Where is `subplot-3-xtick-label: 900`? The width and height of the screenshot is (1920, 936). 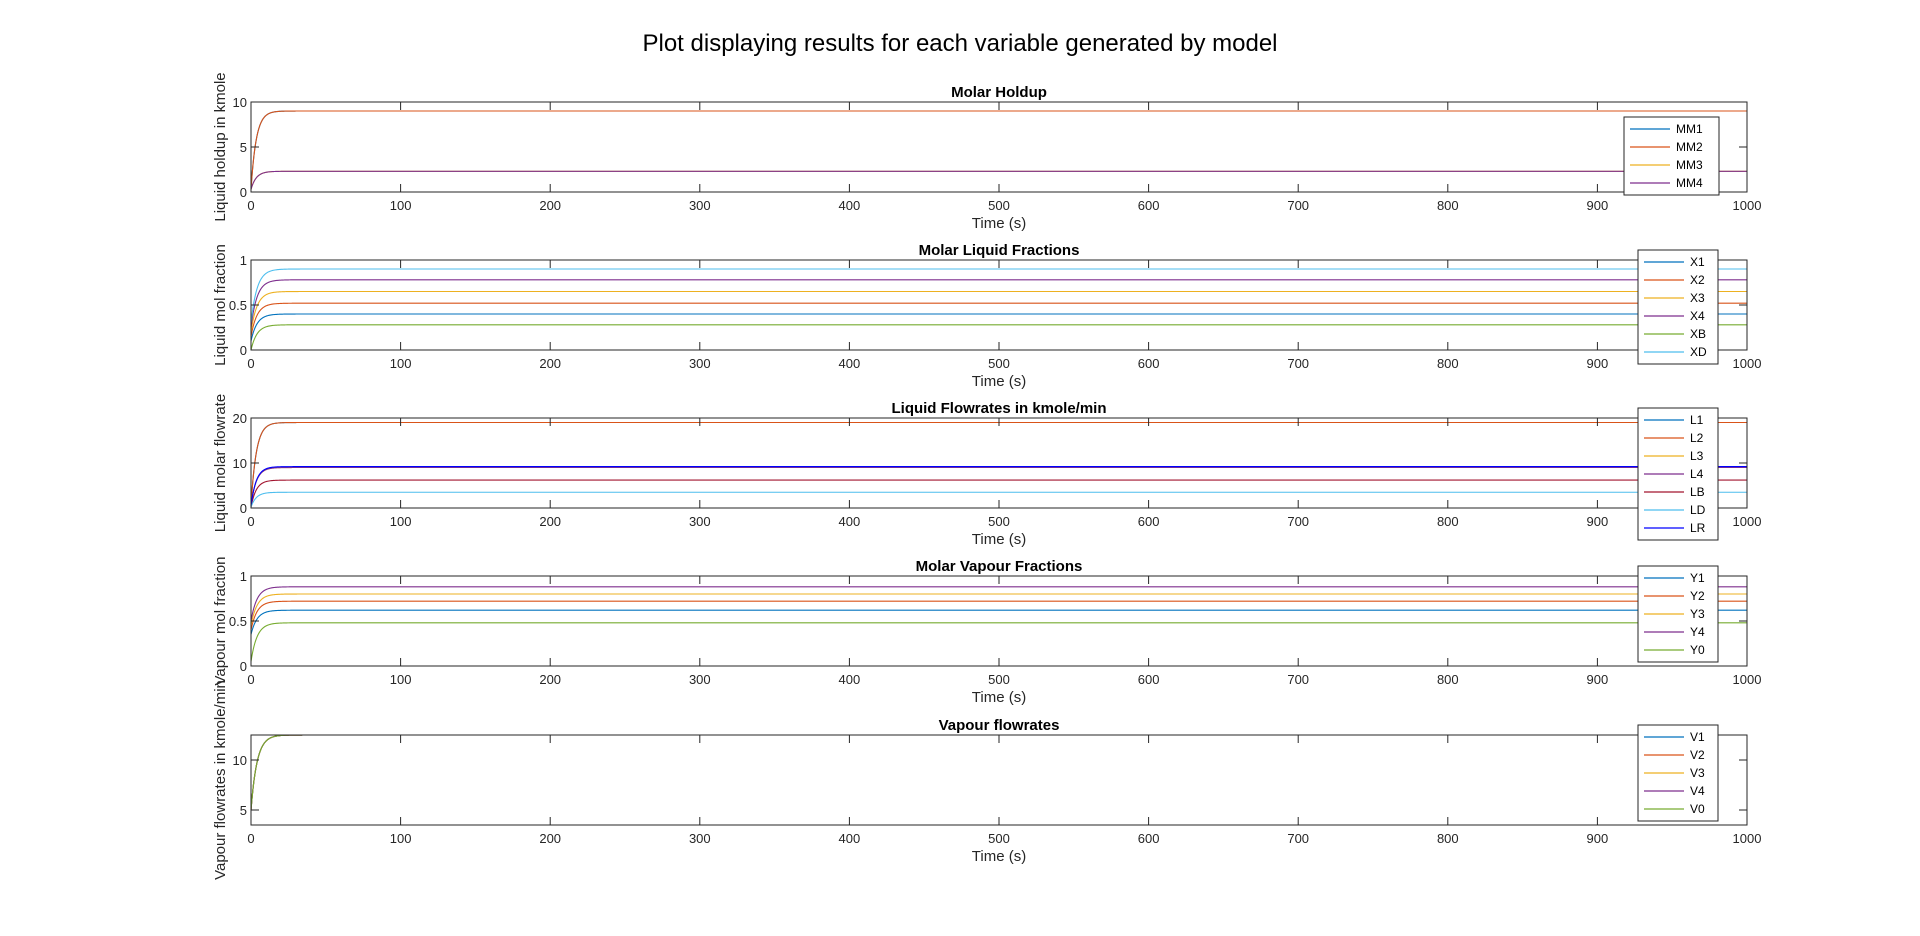
subplot-3-xtick-label: 900 is located at coordinates (1598, 521).